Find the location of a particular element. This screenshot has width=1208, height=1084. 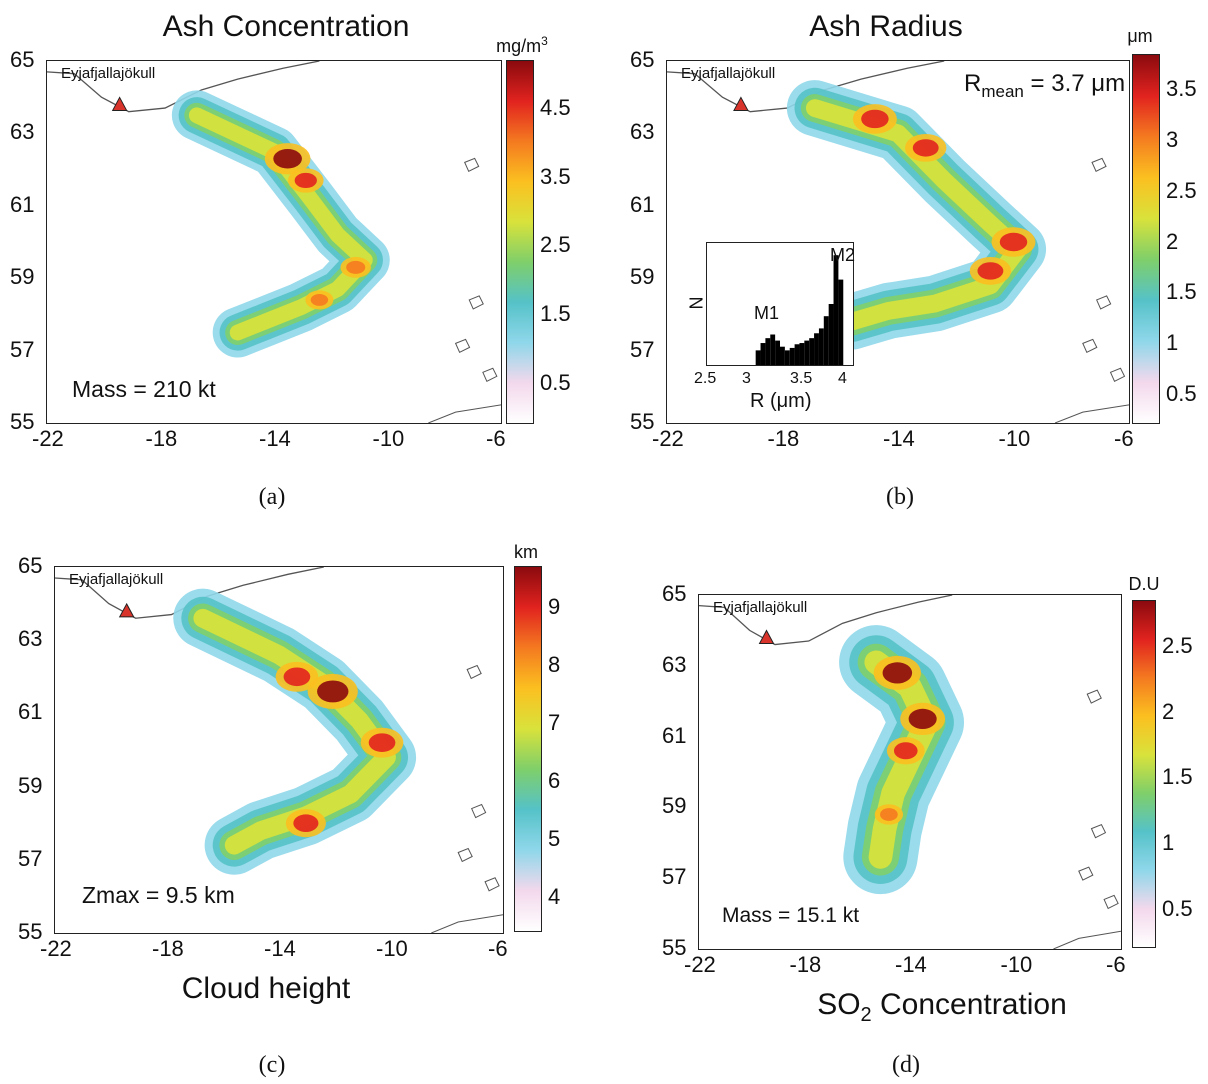

radius-mean-annotation: Rmean = 3.7 μm is located at coordinates (1045, 85).